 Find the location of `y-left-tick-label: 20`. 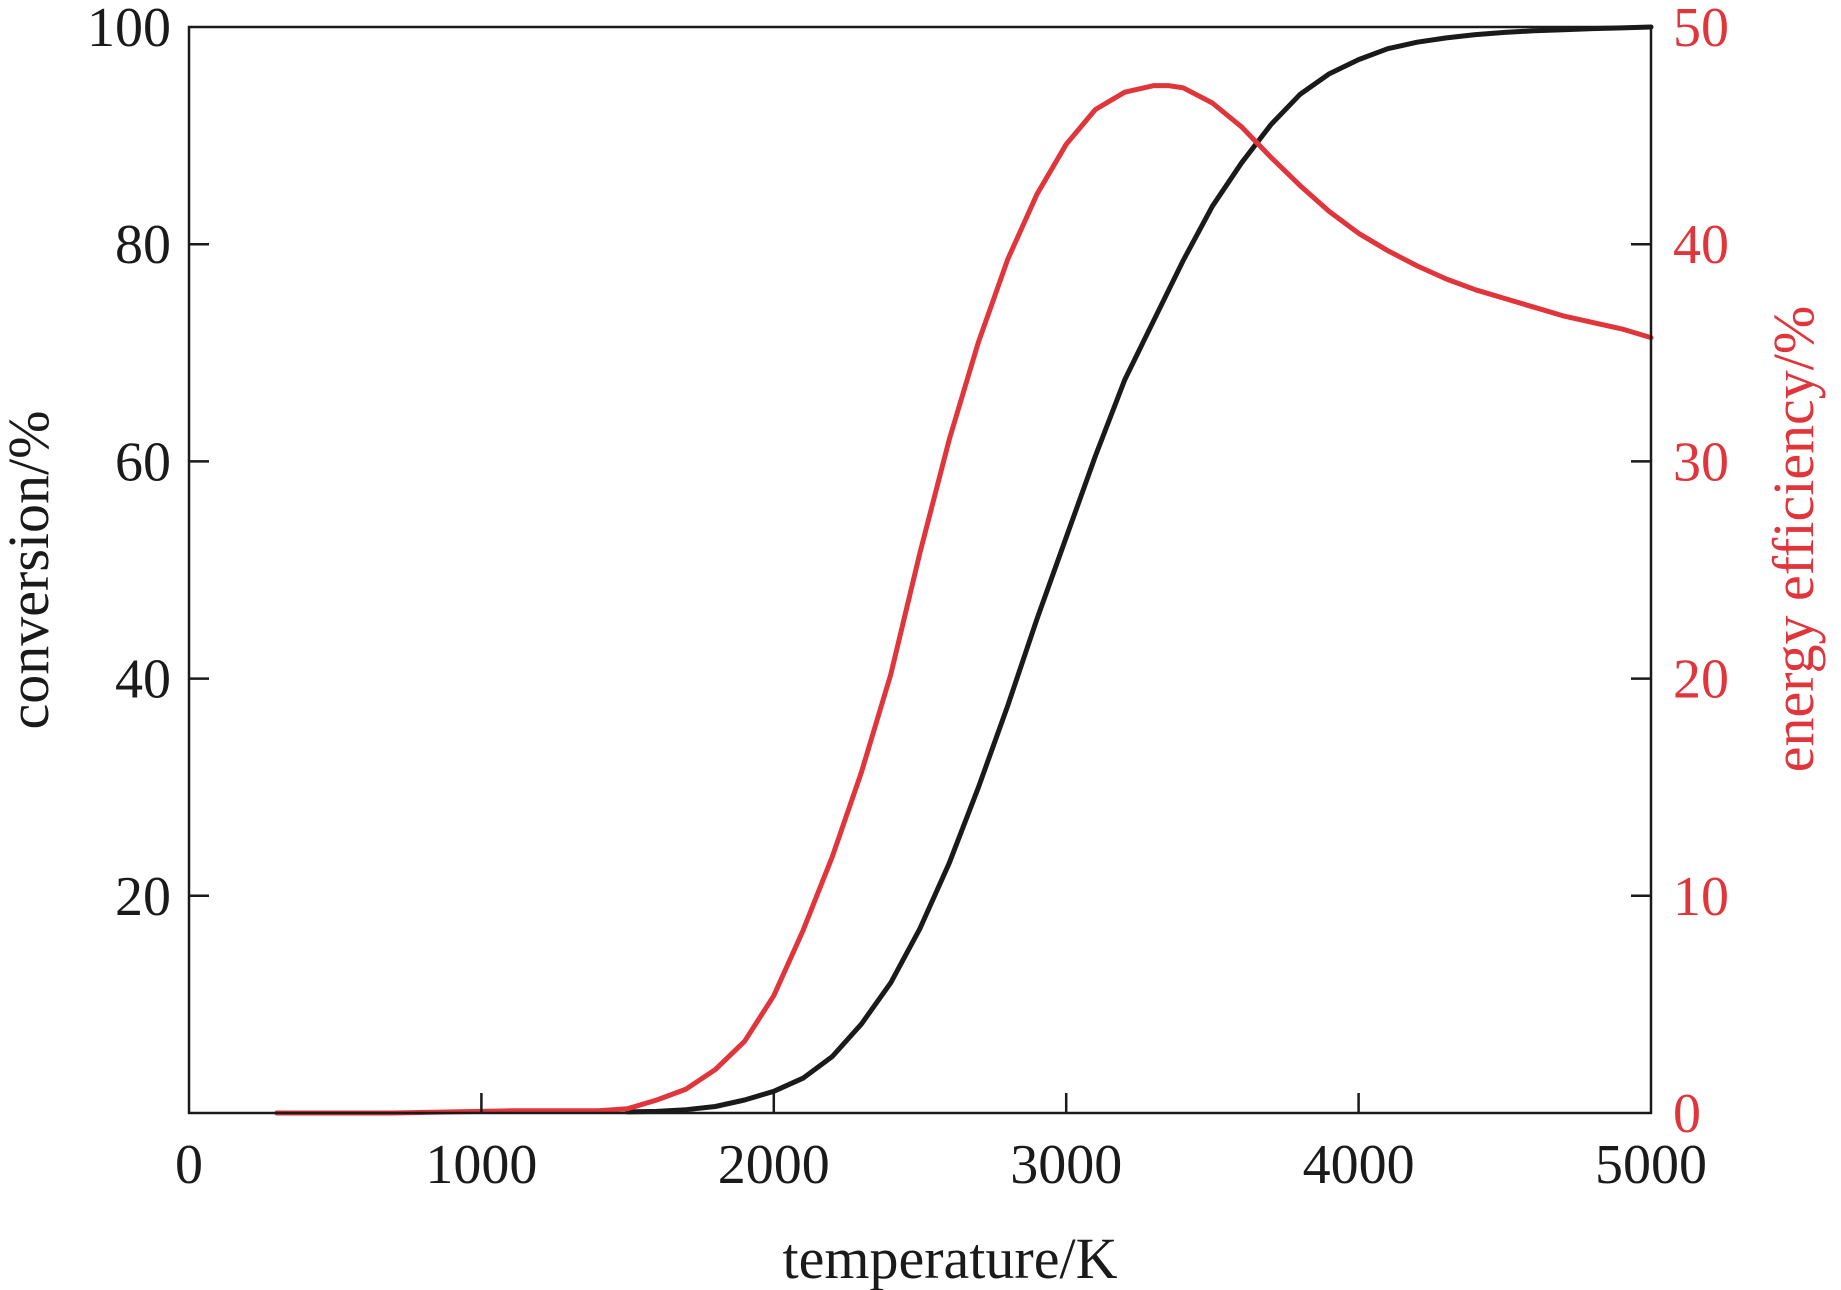

y-left-tick-label: 20 is located at coordinates (143, 897).